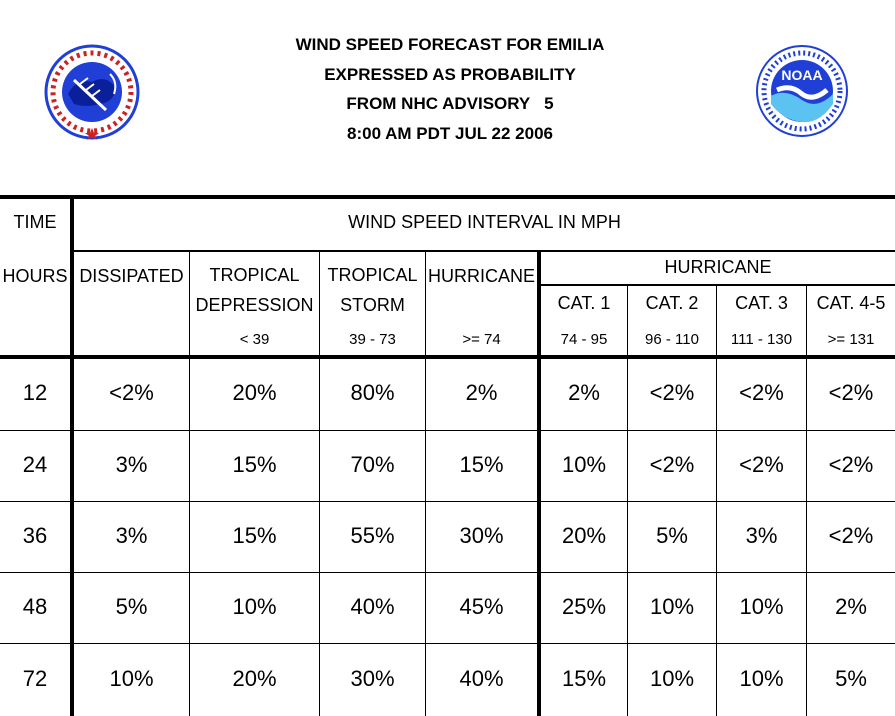 The image size is (895, 716). I want to click on title-line-2: EXPRESSED AS PROBABILITY, so click(450, 74).